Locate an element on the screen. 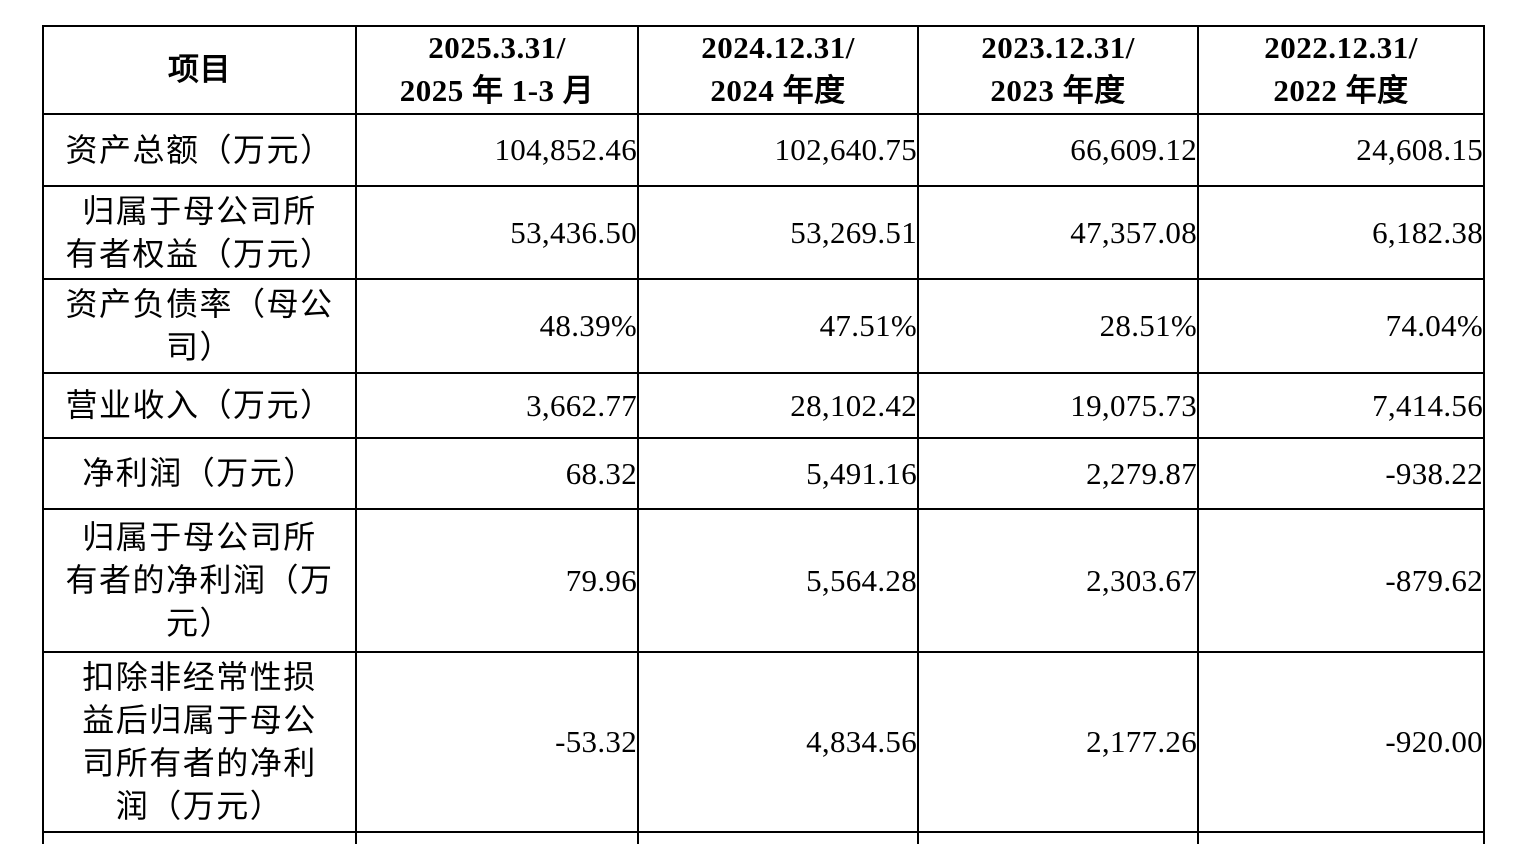 The height and width of the screenshot is (844, 1520). column-header-2023: 2023.12.31/ 2023 年度 is located at coordinates (1058, 70).